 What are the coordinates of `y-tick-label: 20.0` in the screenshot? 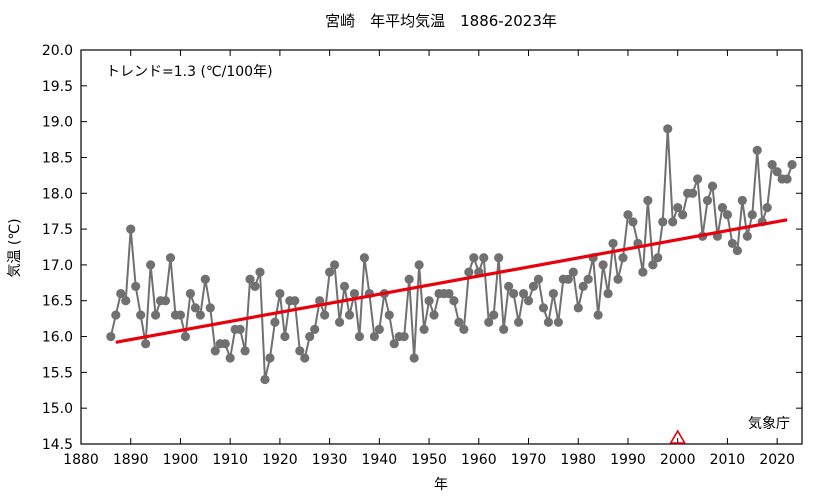 It's located at (57, 51).